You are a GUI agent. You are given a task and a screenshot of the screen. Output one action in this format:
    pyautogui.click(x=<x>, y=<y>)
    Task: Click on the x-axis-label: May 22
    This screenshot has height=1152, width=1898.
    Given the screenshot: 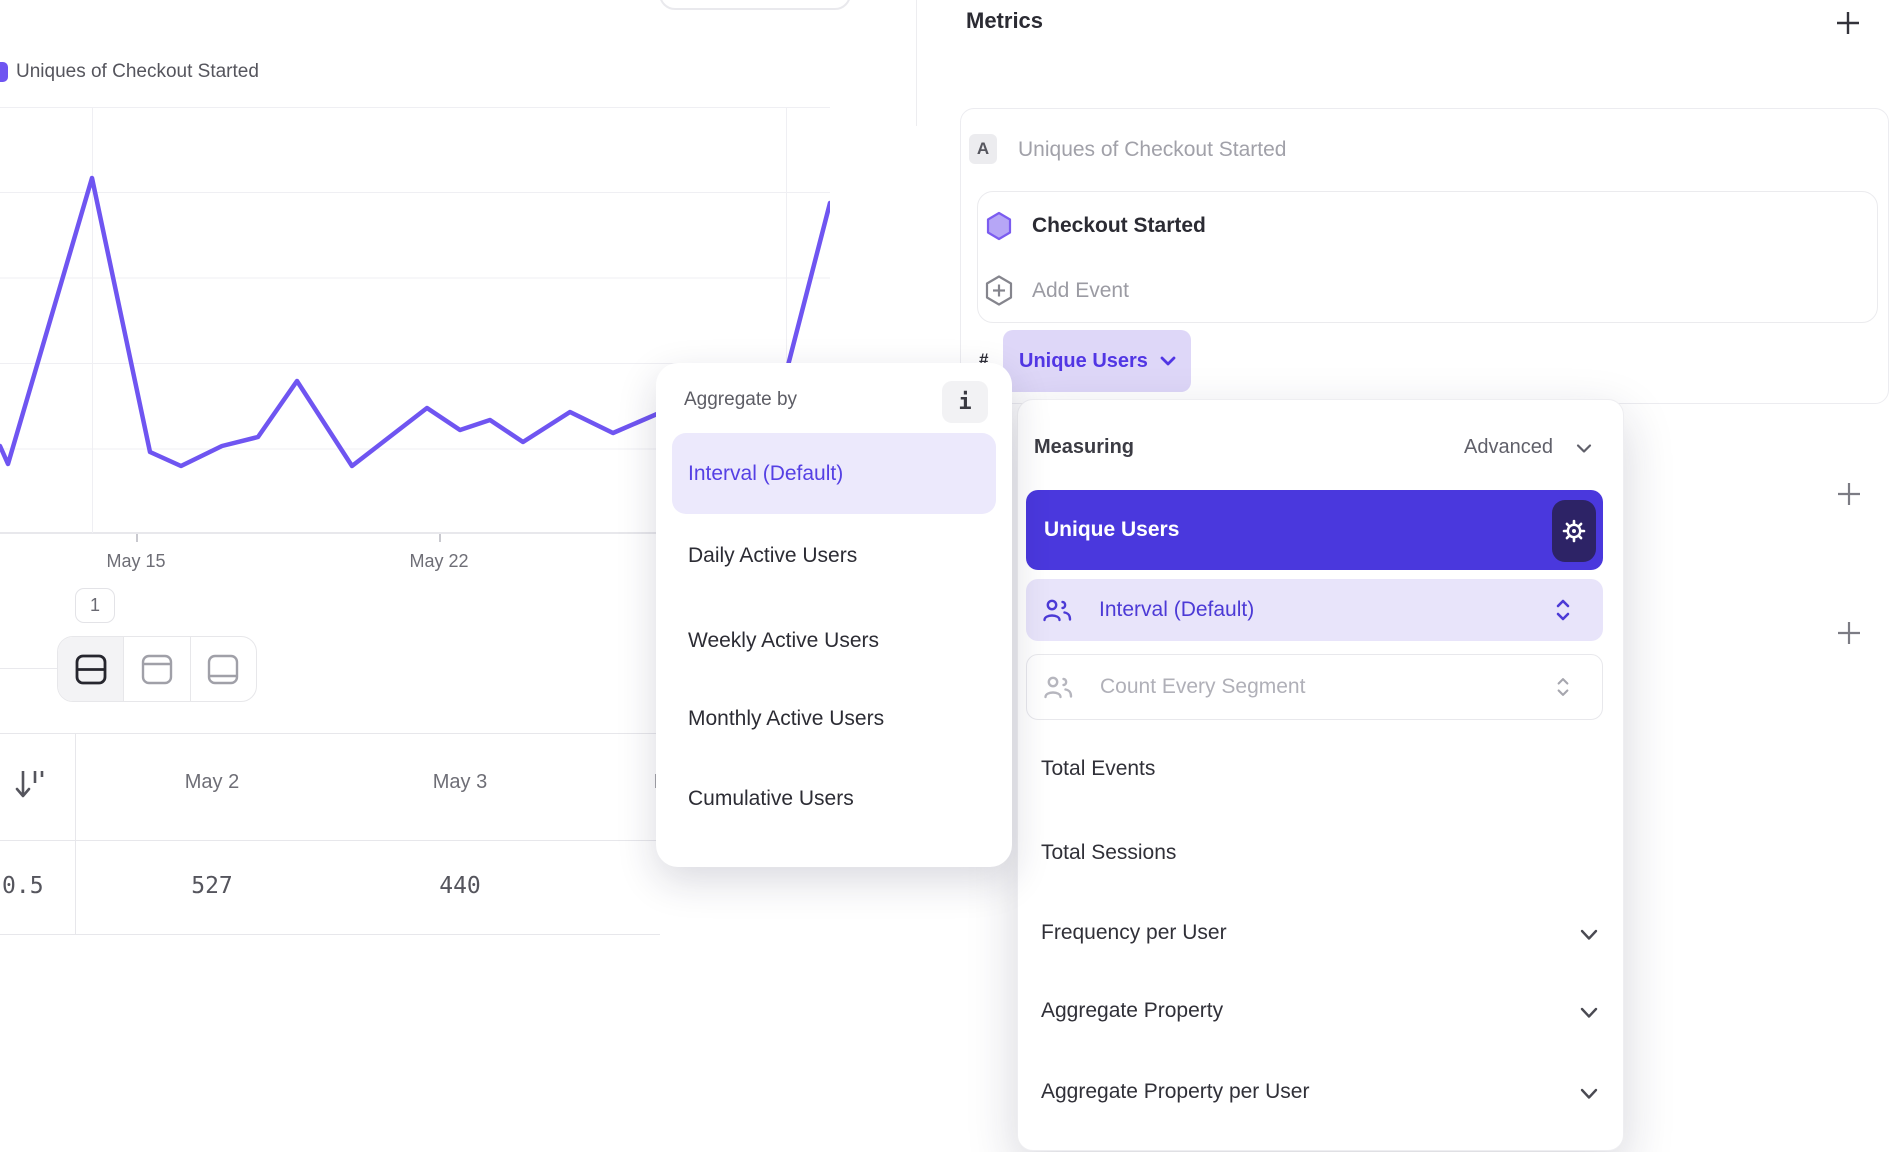 What is the action you would take?
    pyautogui.click(x=439, y=561)
    